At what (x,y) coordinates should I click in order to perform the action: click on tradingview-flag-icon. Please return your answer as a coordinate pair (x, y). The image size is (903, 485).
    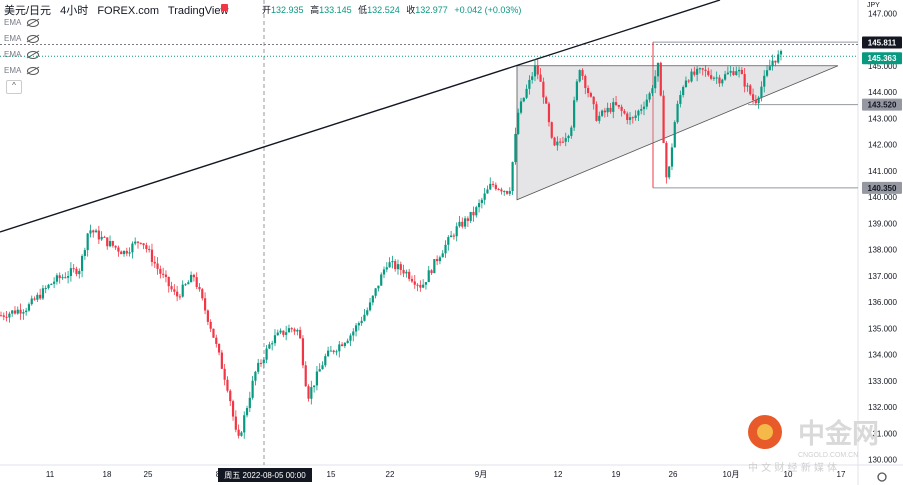
    Looking at the image, I should click on (224, 7).